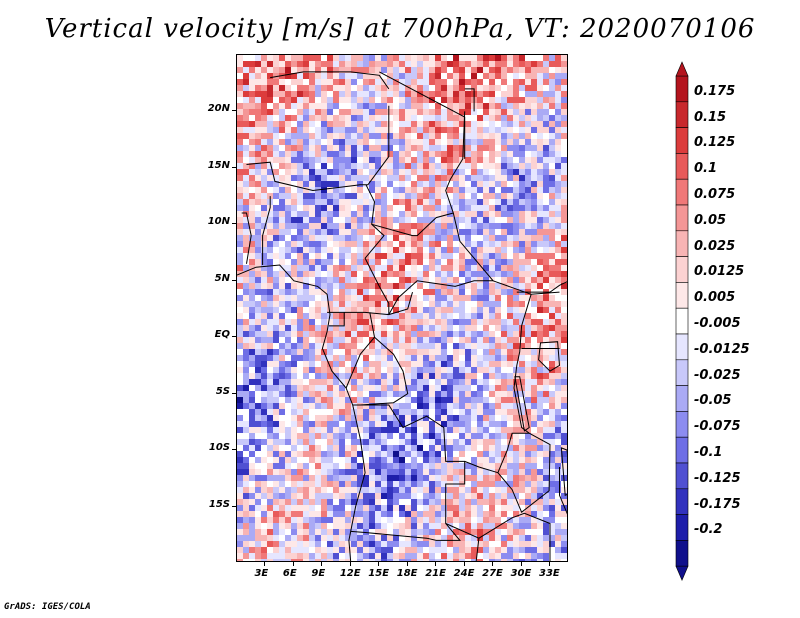  Describe the element at coordinates (222, 391) in the screenshot. I see `latitude-tick-label: 5S` at that location.